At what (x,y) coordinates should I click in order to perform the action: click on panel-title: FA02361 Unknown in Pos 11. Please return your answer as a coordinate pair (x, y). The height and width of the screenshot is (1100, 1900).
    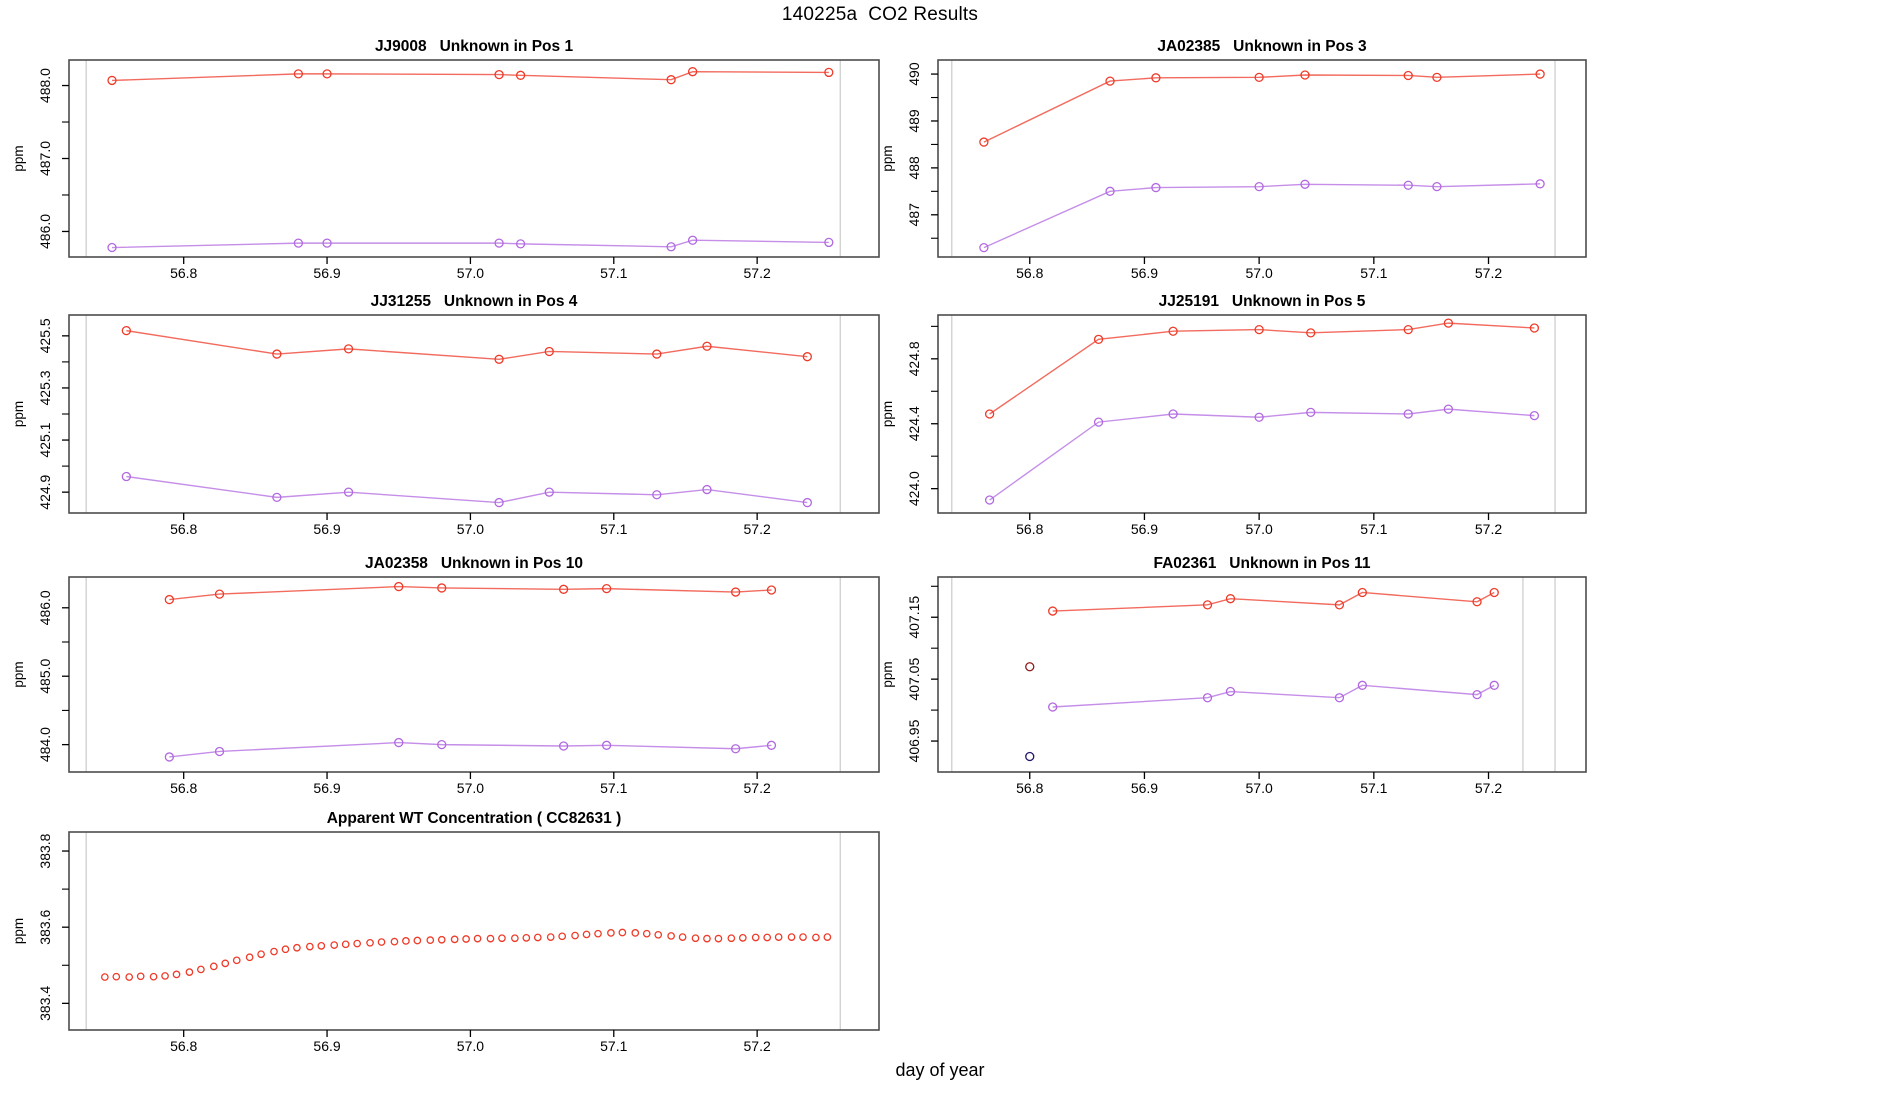
    Looking at the image, I should click on (1261, 563).